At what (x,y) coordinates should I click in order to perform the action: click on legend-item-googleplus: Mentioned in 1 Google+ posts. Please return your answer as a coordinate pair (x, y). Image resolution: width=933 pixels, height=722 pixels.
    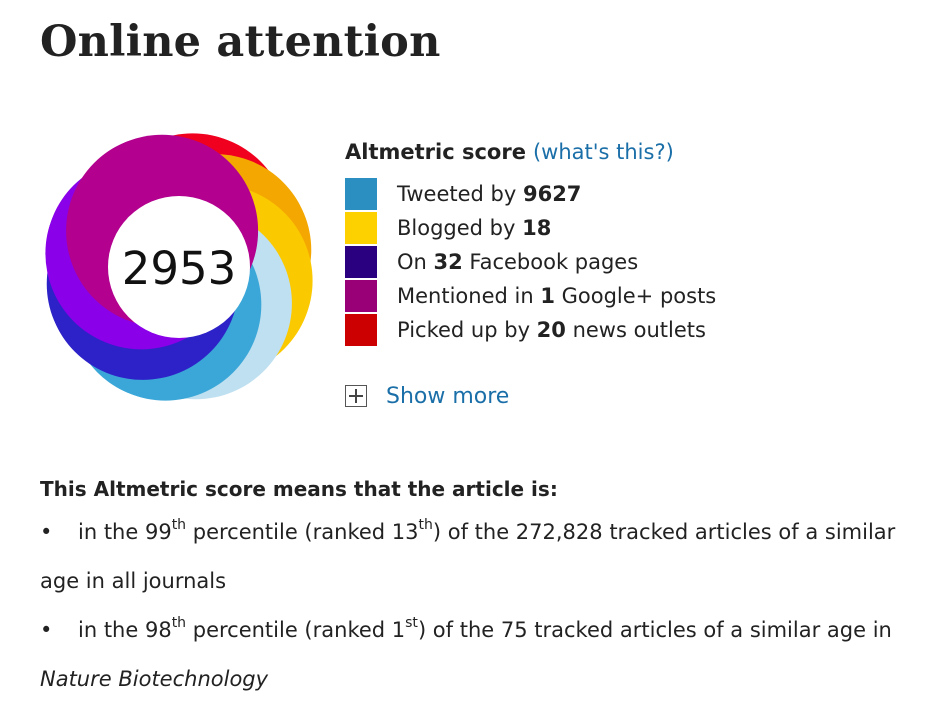
    Looking at the image, I should click on (630, 296).